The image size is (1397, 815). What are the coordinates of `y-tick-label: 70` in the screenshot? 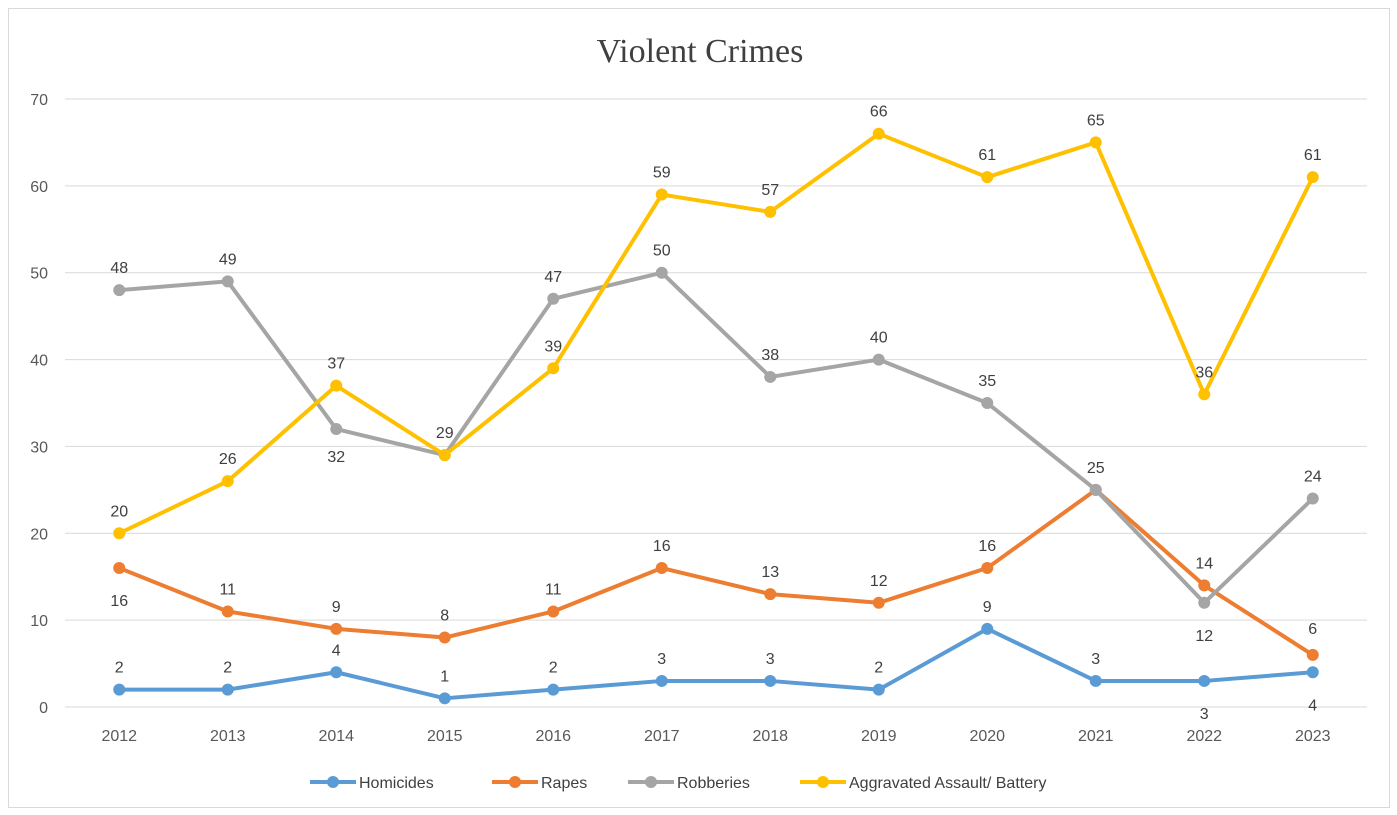 It's located at (39, 100).